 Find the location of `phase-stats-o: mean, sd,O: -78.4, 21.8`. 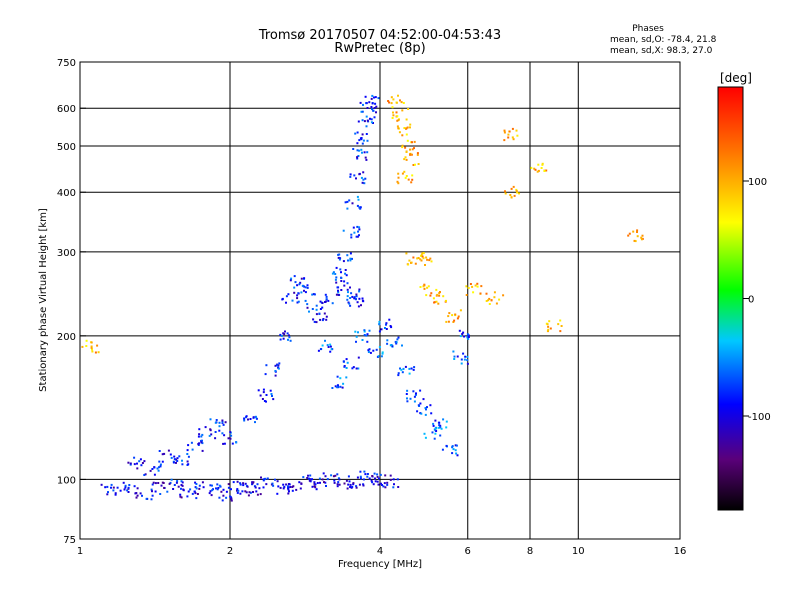

phase-stats-o: mean, sd,O: -78.4, 21.8 is located at coordinates (663, 40).